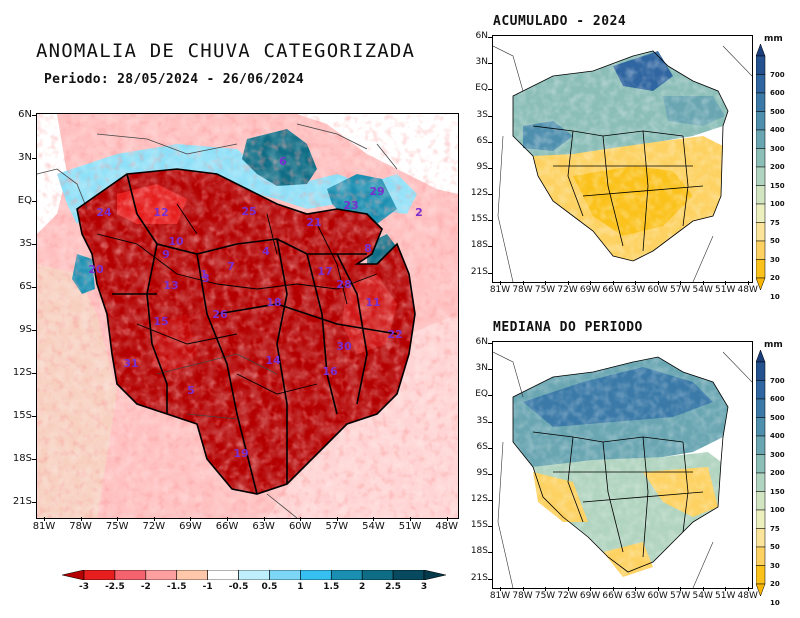 The height and width of the screenshot is (618, 800). What do you see at coordinates (372, 302) in the screenshot?
I see `basin-number-label: 11` at bounding box center [372, 302].